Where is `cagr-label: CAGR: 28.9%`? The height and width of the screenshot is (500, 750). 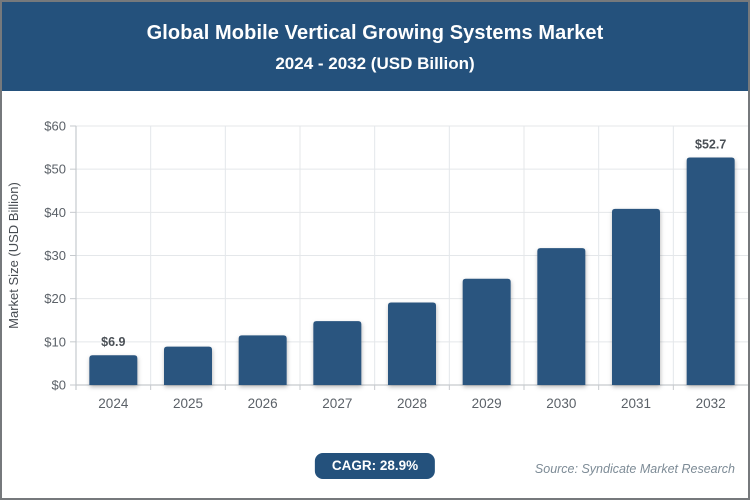
cagr-label: CAGR: 28.9% is located at coordinates (375, 465).